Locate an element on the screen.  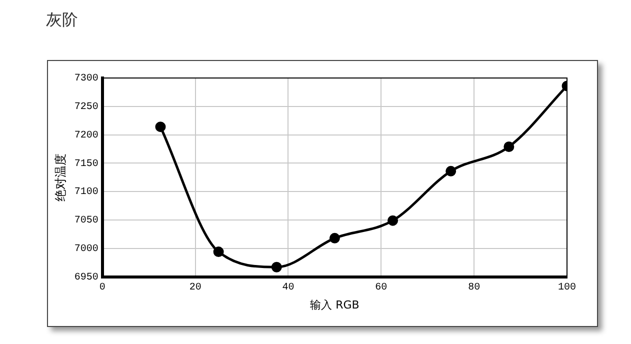
y-tick-label: 7300 is located at coordinates (86, 79).